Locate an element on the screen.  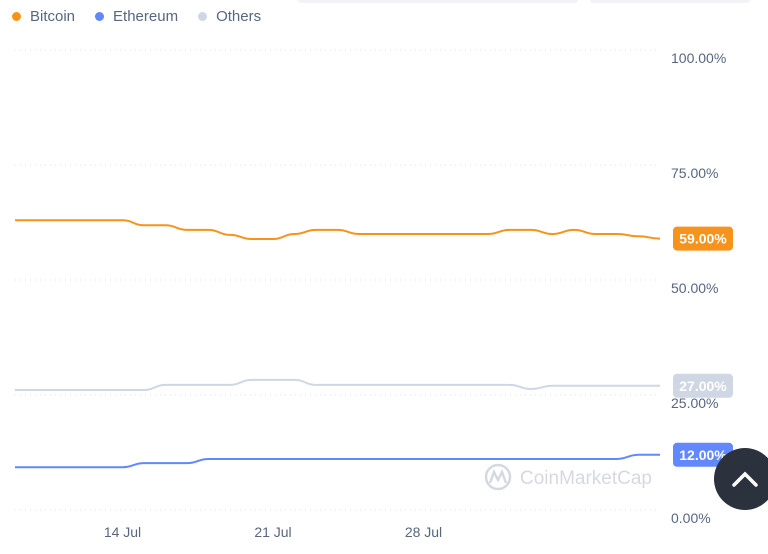
legend-item-bitcoin: Bitcoin is located at coordinates (43, 16).